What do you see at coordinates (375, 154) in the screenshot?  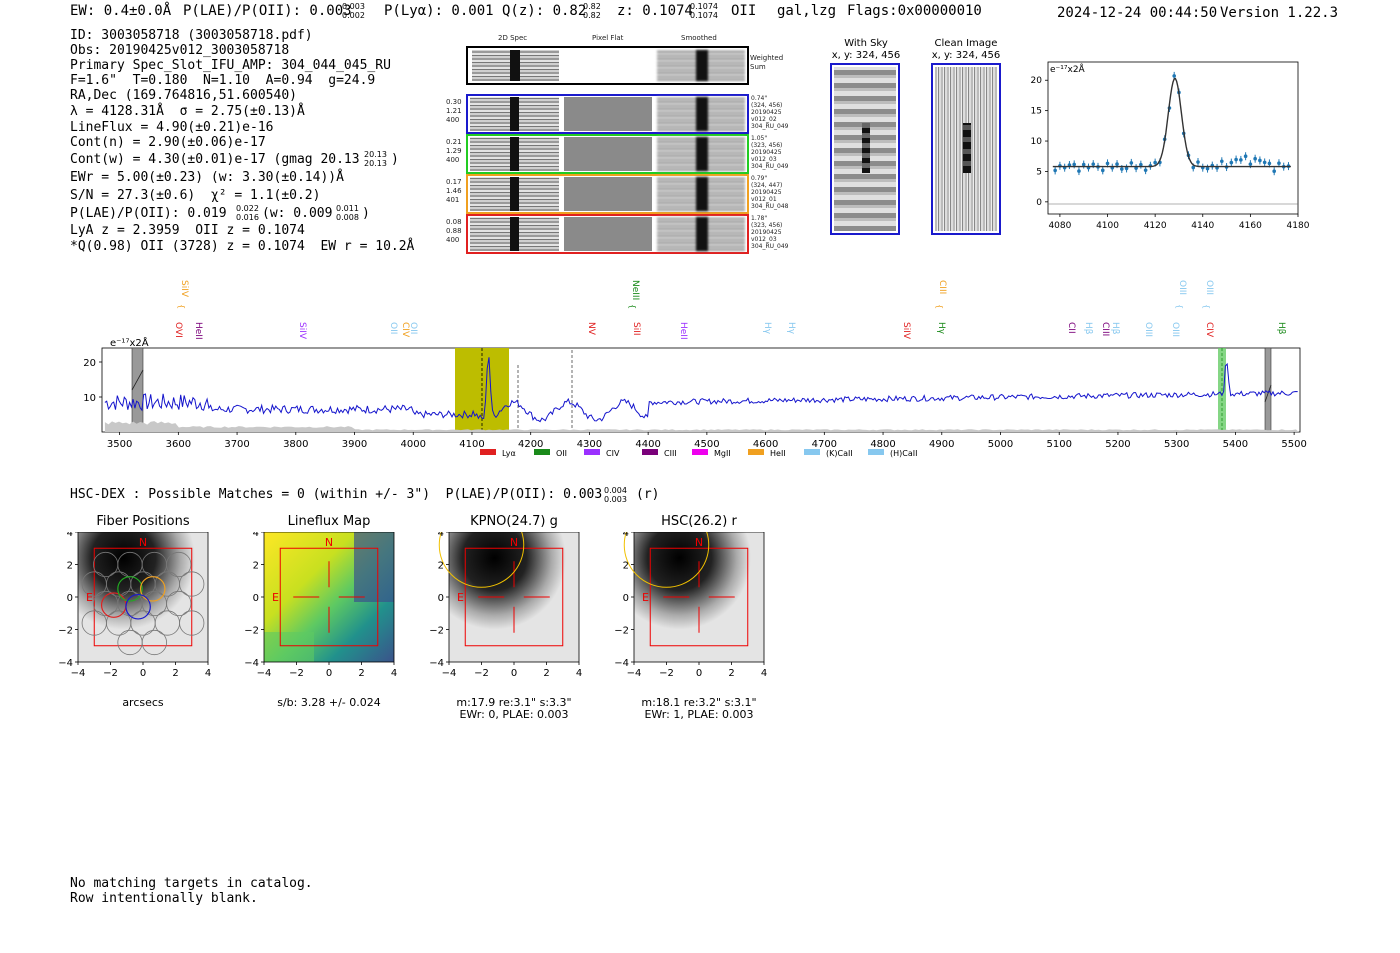 I see `info-contw-hi: 20.13` at bounding box center [375, 154].